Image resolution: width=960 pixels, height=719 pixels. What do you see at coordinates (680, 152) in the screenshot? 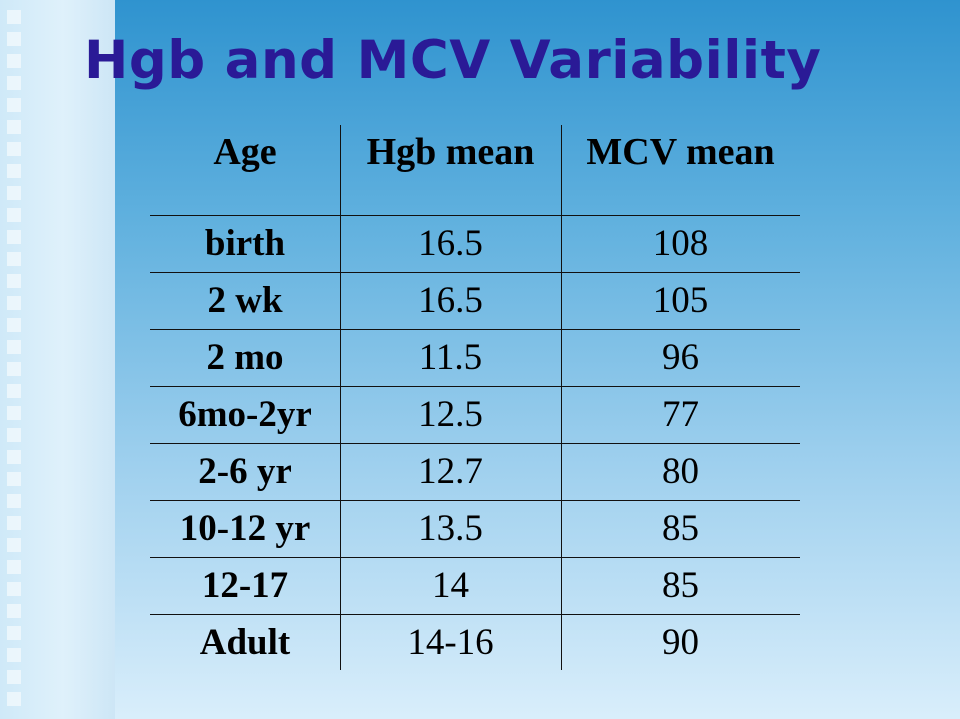
I see `header-mcv-mean: MCV mean` at bounding box center [680, 152].